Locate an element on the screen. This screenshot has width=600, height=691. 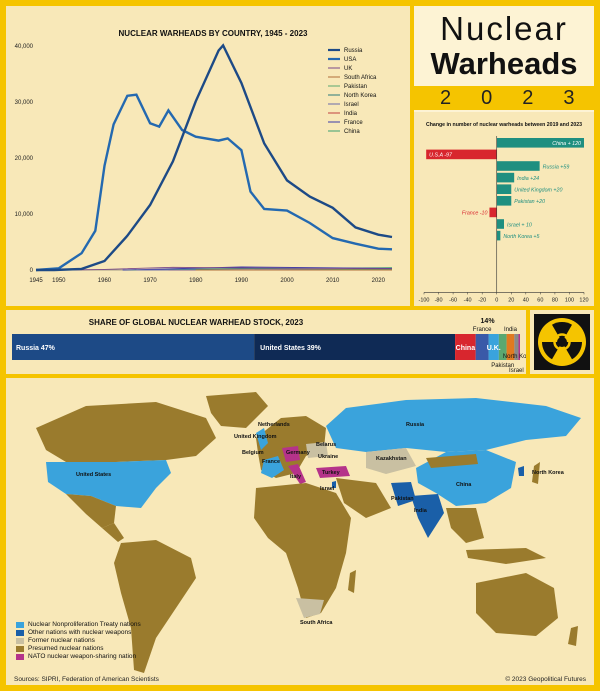
legend-former: Former nuclear nations is located at coordinates (78, 640).